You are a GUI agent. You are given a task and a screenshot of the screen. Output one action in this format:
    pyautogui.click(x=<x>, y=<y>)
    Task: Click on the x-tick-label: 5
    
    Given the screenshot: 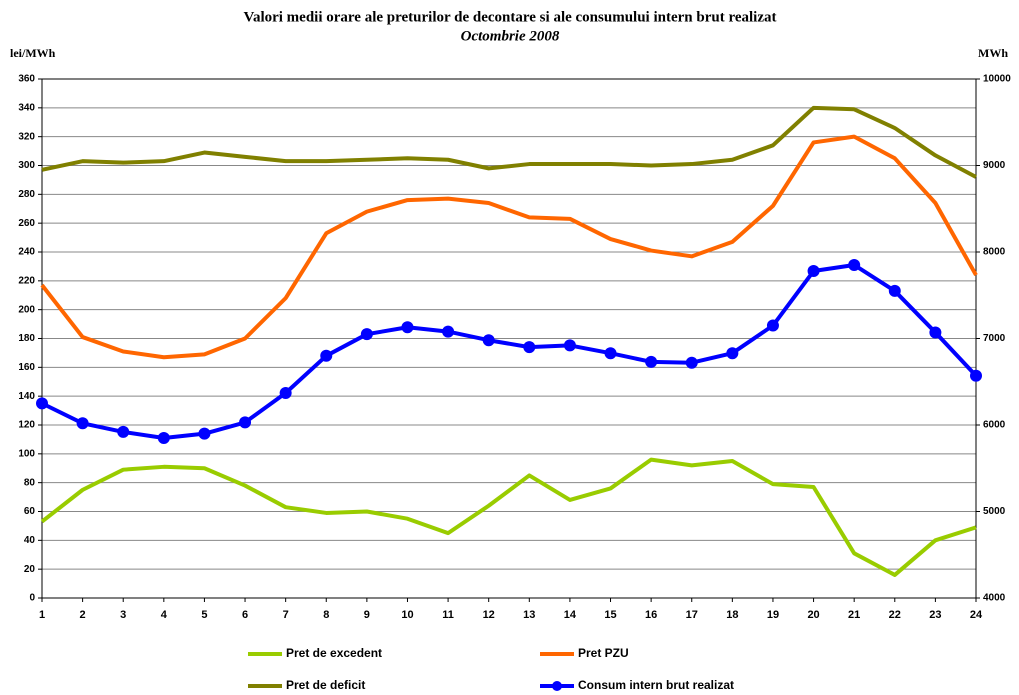 What is the action you would take?
    pyautogui.click(x=204, y=615)
    